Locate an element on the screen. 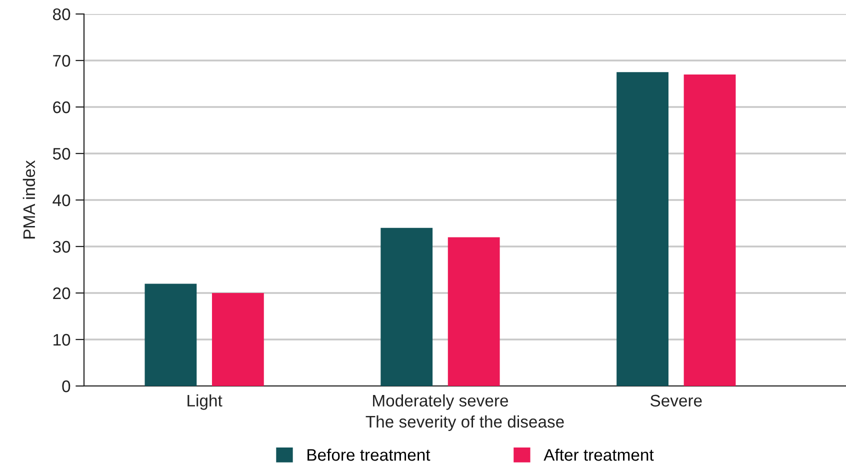 The width and height of the screenshot is (846, 474). y-tick-label: 10 is located at coordinates (62, 340).